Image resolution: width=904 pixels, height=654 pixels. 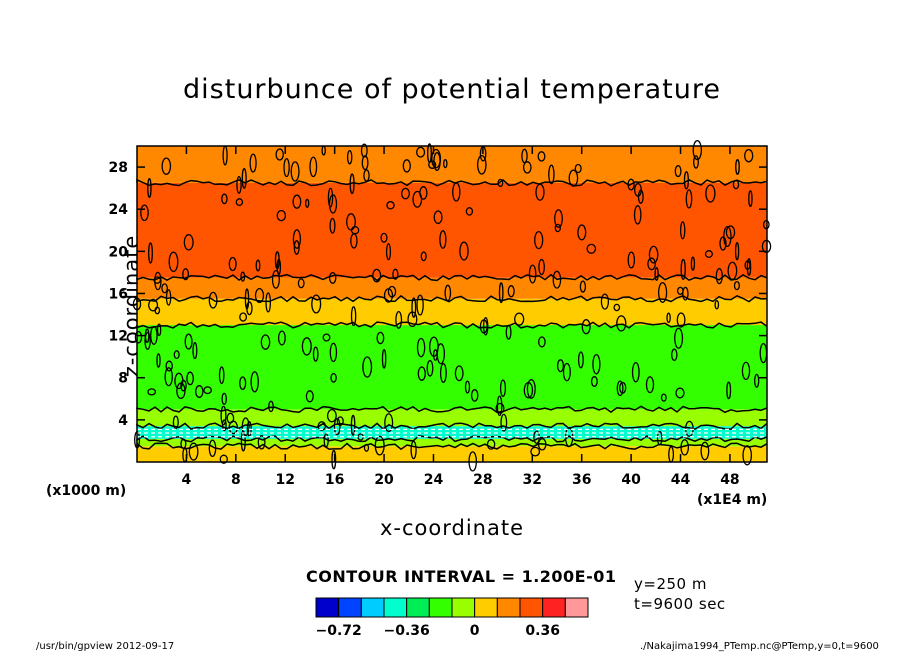 I want to click on x-axis-unit: (x1E4 m), so click(x=732, y=500).